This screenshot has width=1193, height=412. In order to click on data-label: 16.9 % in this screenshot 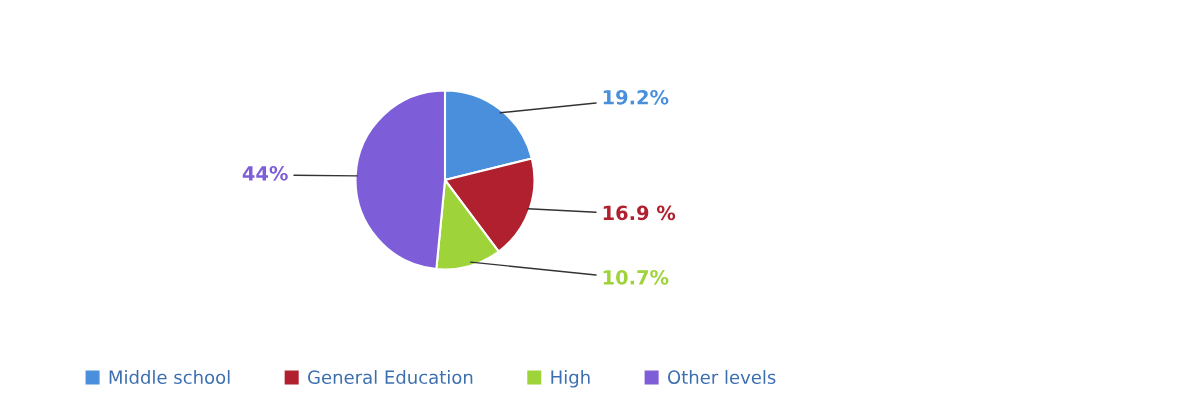, I will do `click(639, 213)`.